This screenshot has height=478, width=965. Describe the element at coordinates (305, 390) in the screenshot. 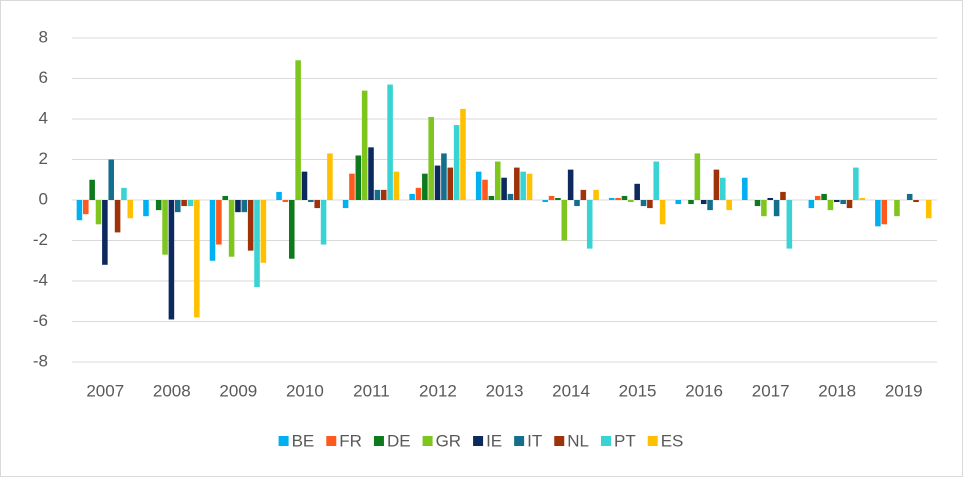

I see `x-tick-label: 2010` at that location.